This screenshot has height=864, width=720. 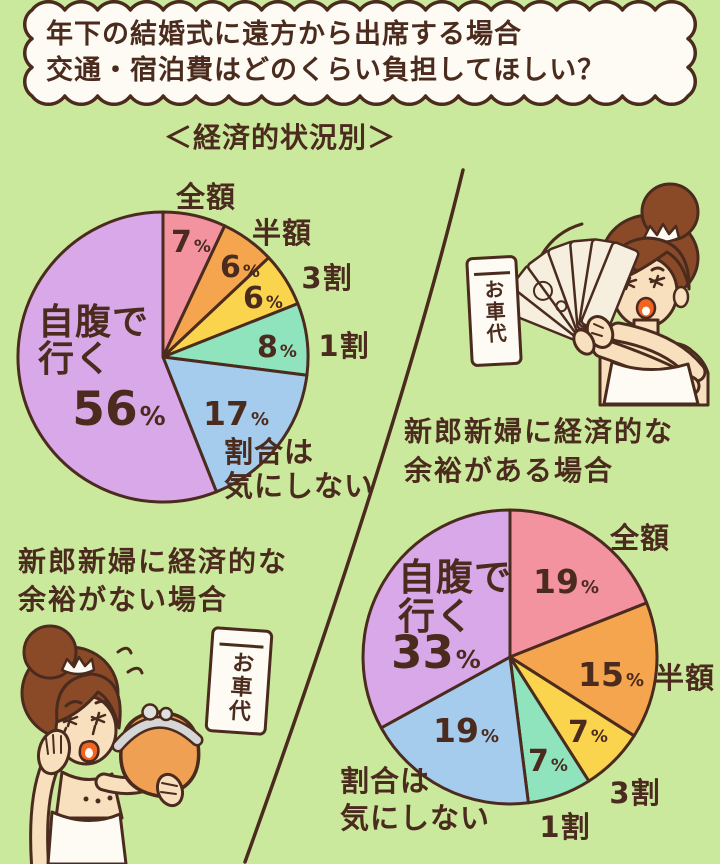 I want to click on title-frame-cloud-border, so click(x=360, y=53).